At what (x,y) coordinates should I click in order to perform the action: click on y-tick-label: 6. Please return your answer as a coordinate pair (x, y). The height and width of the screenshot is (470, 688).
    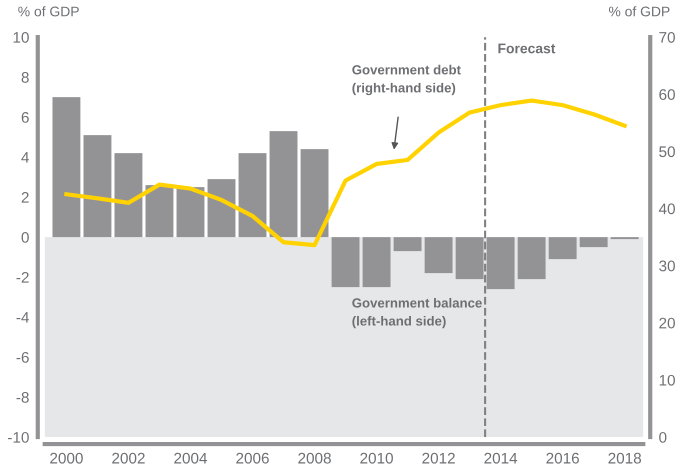
    Looking at the image, I should click on (25, 117).